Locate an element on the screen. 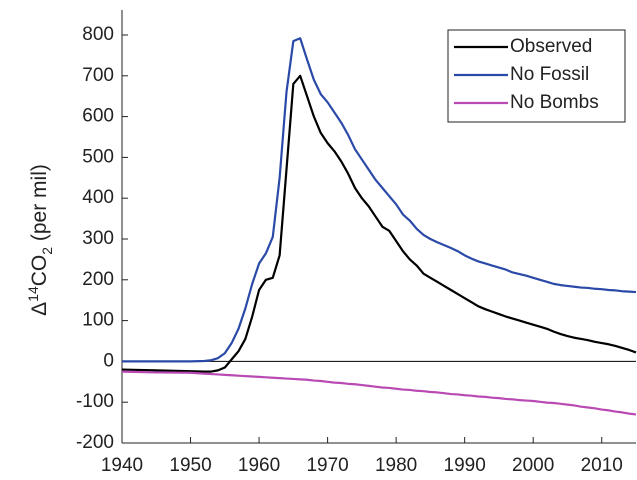 This screenshot has height=480, width=637. y-tick-label: 0 is located at coordinates (108, 360).